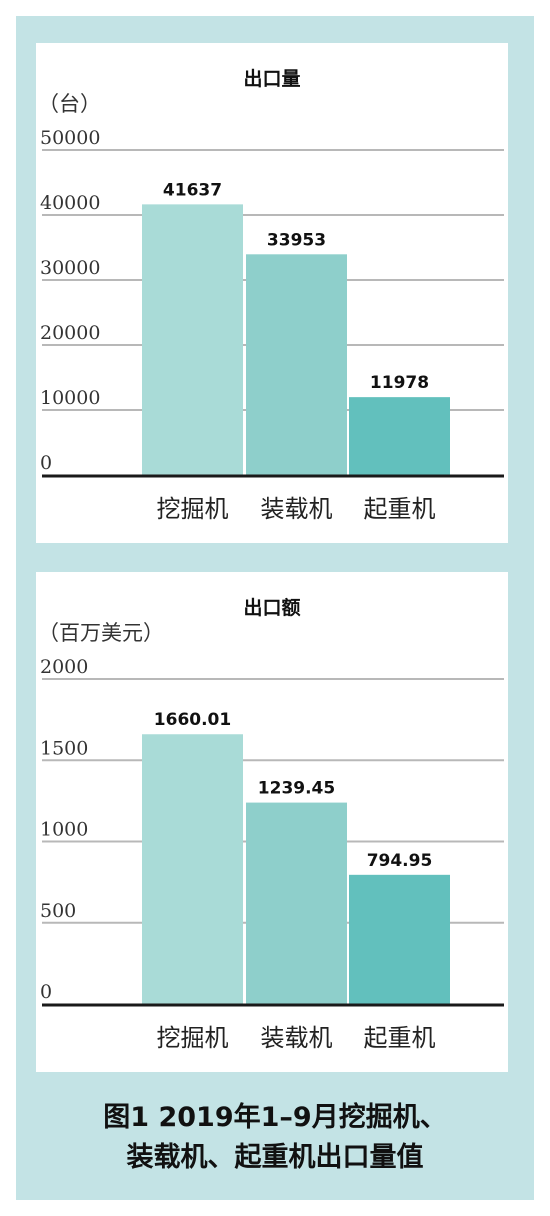 The width and height of the screenshot is (550, 1216). What do you see at coordinates (70, 333) in the screenshot?
I see `y-tick-label: 20000` at bounding box center [70, 333].